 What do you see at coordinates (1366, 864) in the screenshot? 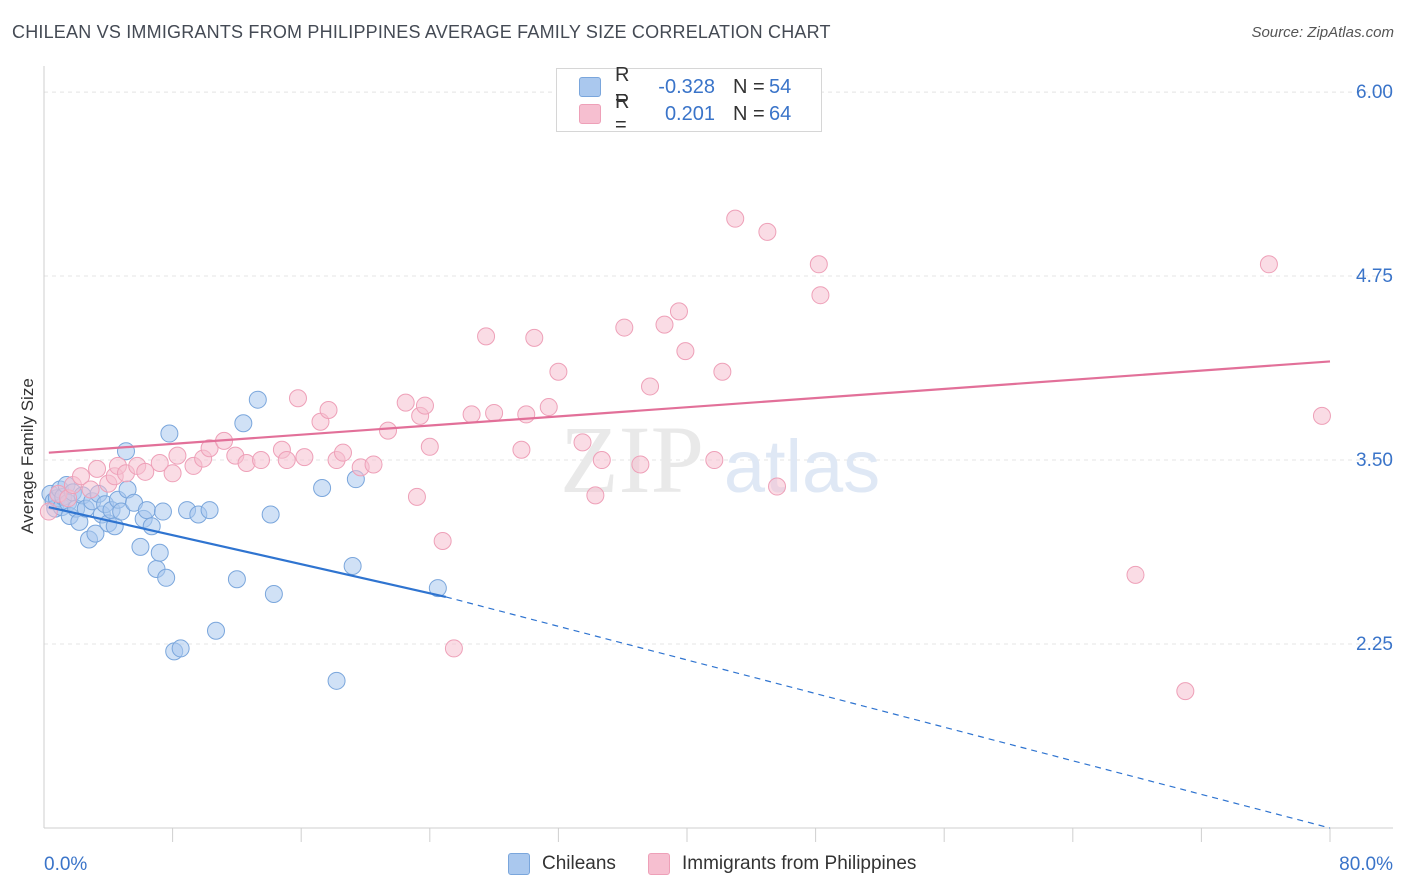
I see `x-tick-label: 80.0%` at bounding box center [1366, 864].